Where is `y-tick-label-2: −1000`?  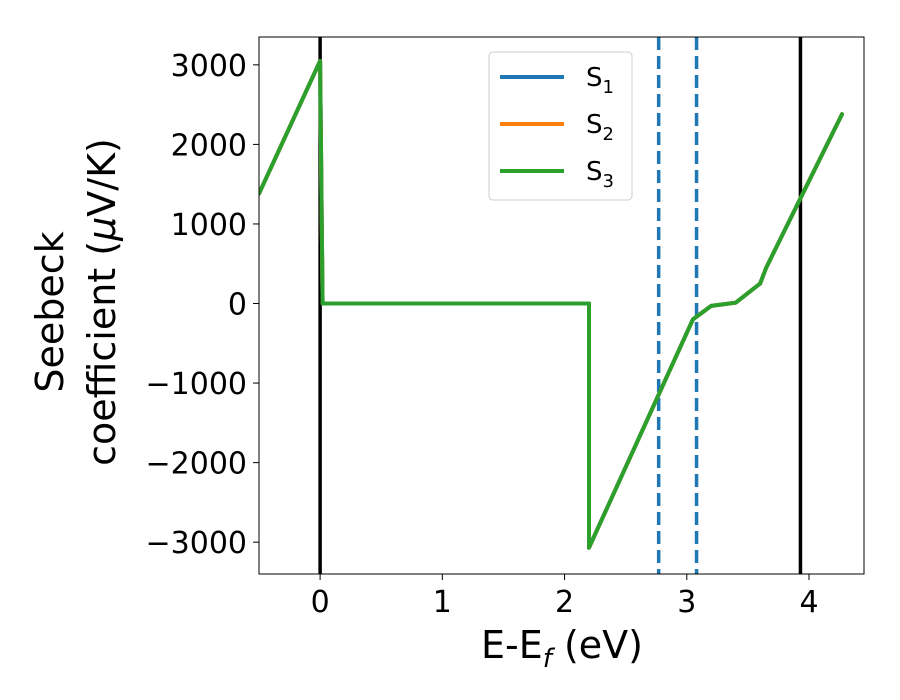 y-tick-label-2: −1000 is located at coordinates (196, 384).